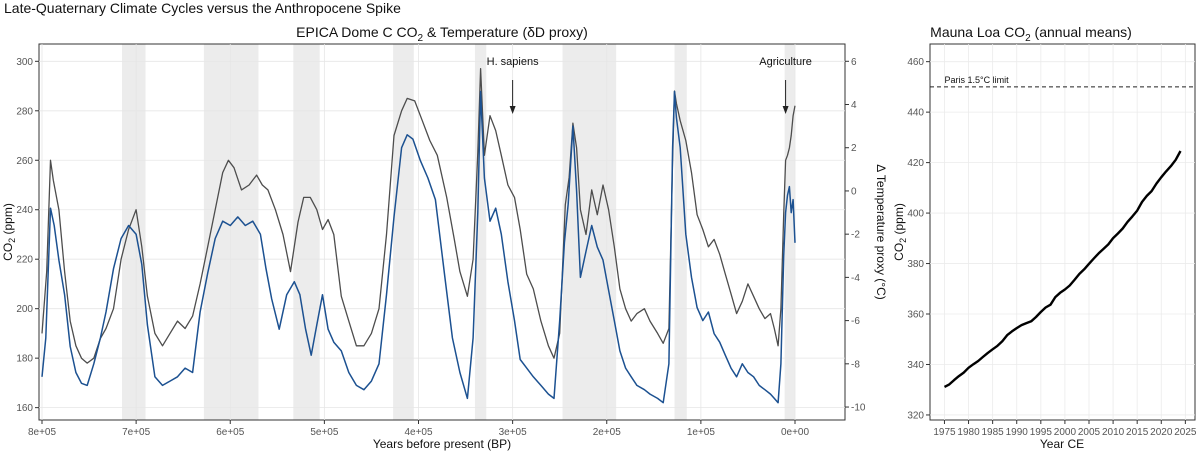 The image size is (1200, 453). I want to click on x-tick-label: 1985, so click(993, 432).